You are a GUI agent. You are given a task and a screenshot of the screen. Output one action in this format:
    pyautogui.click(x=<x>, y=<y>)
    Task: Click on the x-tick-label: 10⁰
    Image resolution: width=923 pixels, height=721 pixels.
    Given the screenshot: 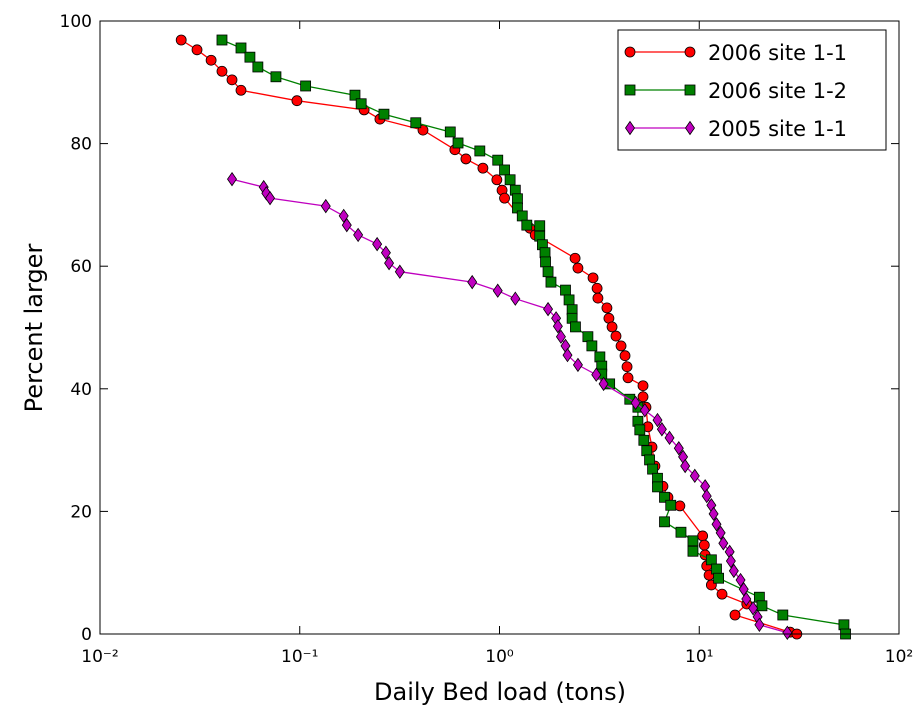 What is the action you would take?
    pyautogui.click(x=499, y=657)
    